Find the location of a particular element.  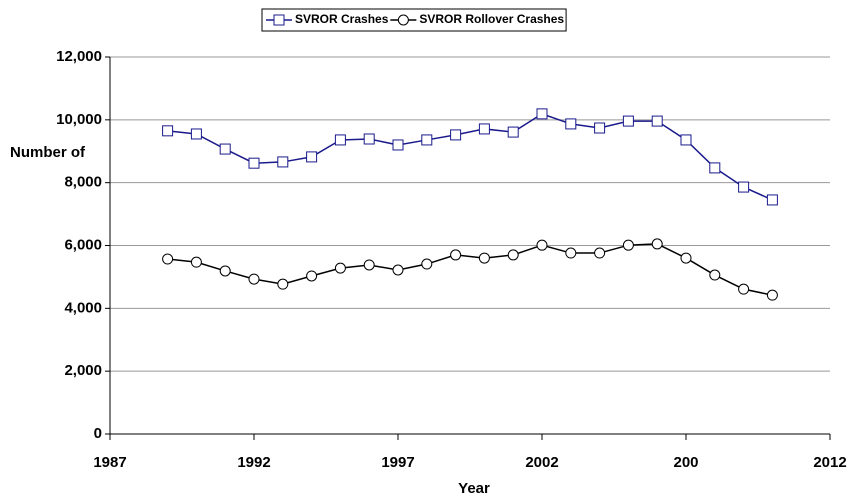

y-axis-label: Number of is located at coordinates (48, 152).